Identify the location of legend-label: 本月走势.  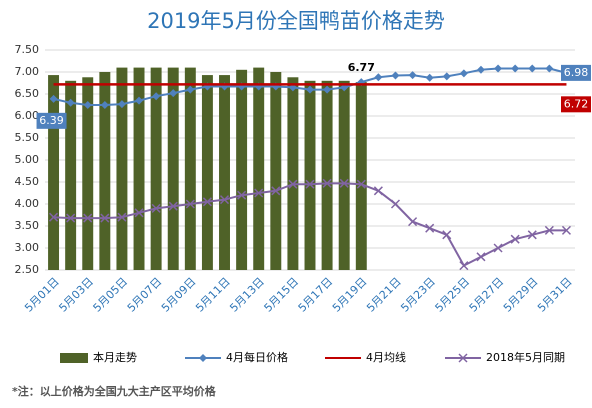
(115, 357).